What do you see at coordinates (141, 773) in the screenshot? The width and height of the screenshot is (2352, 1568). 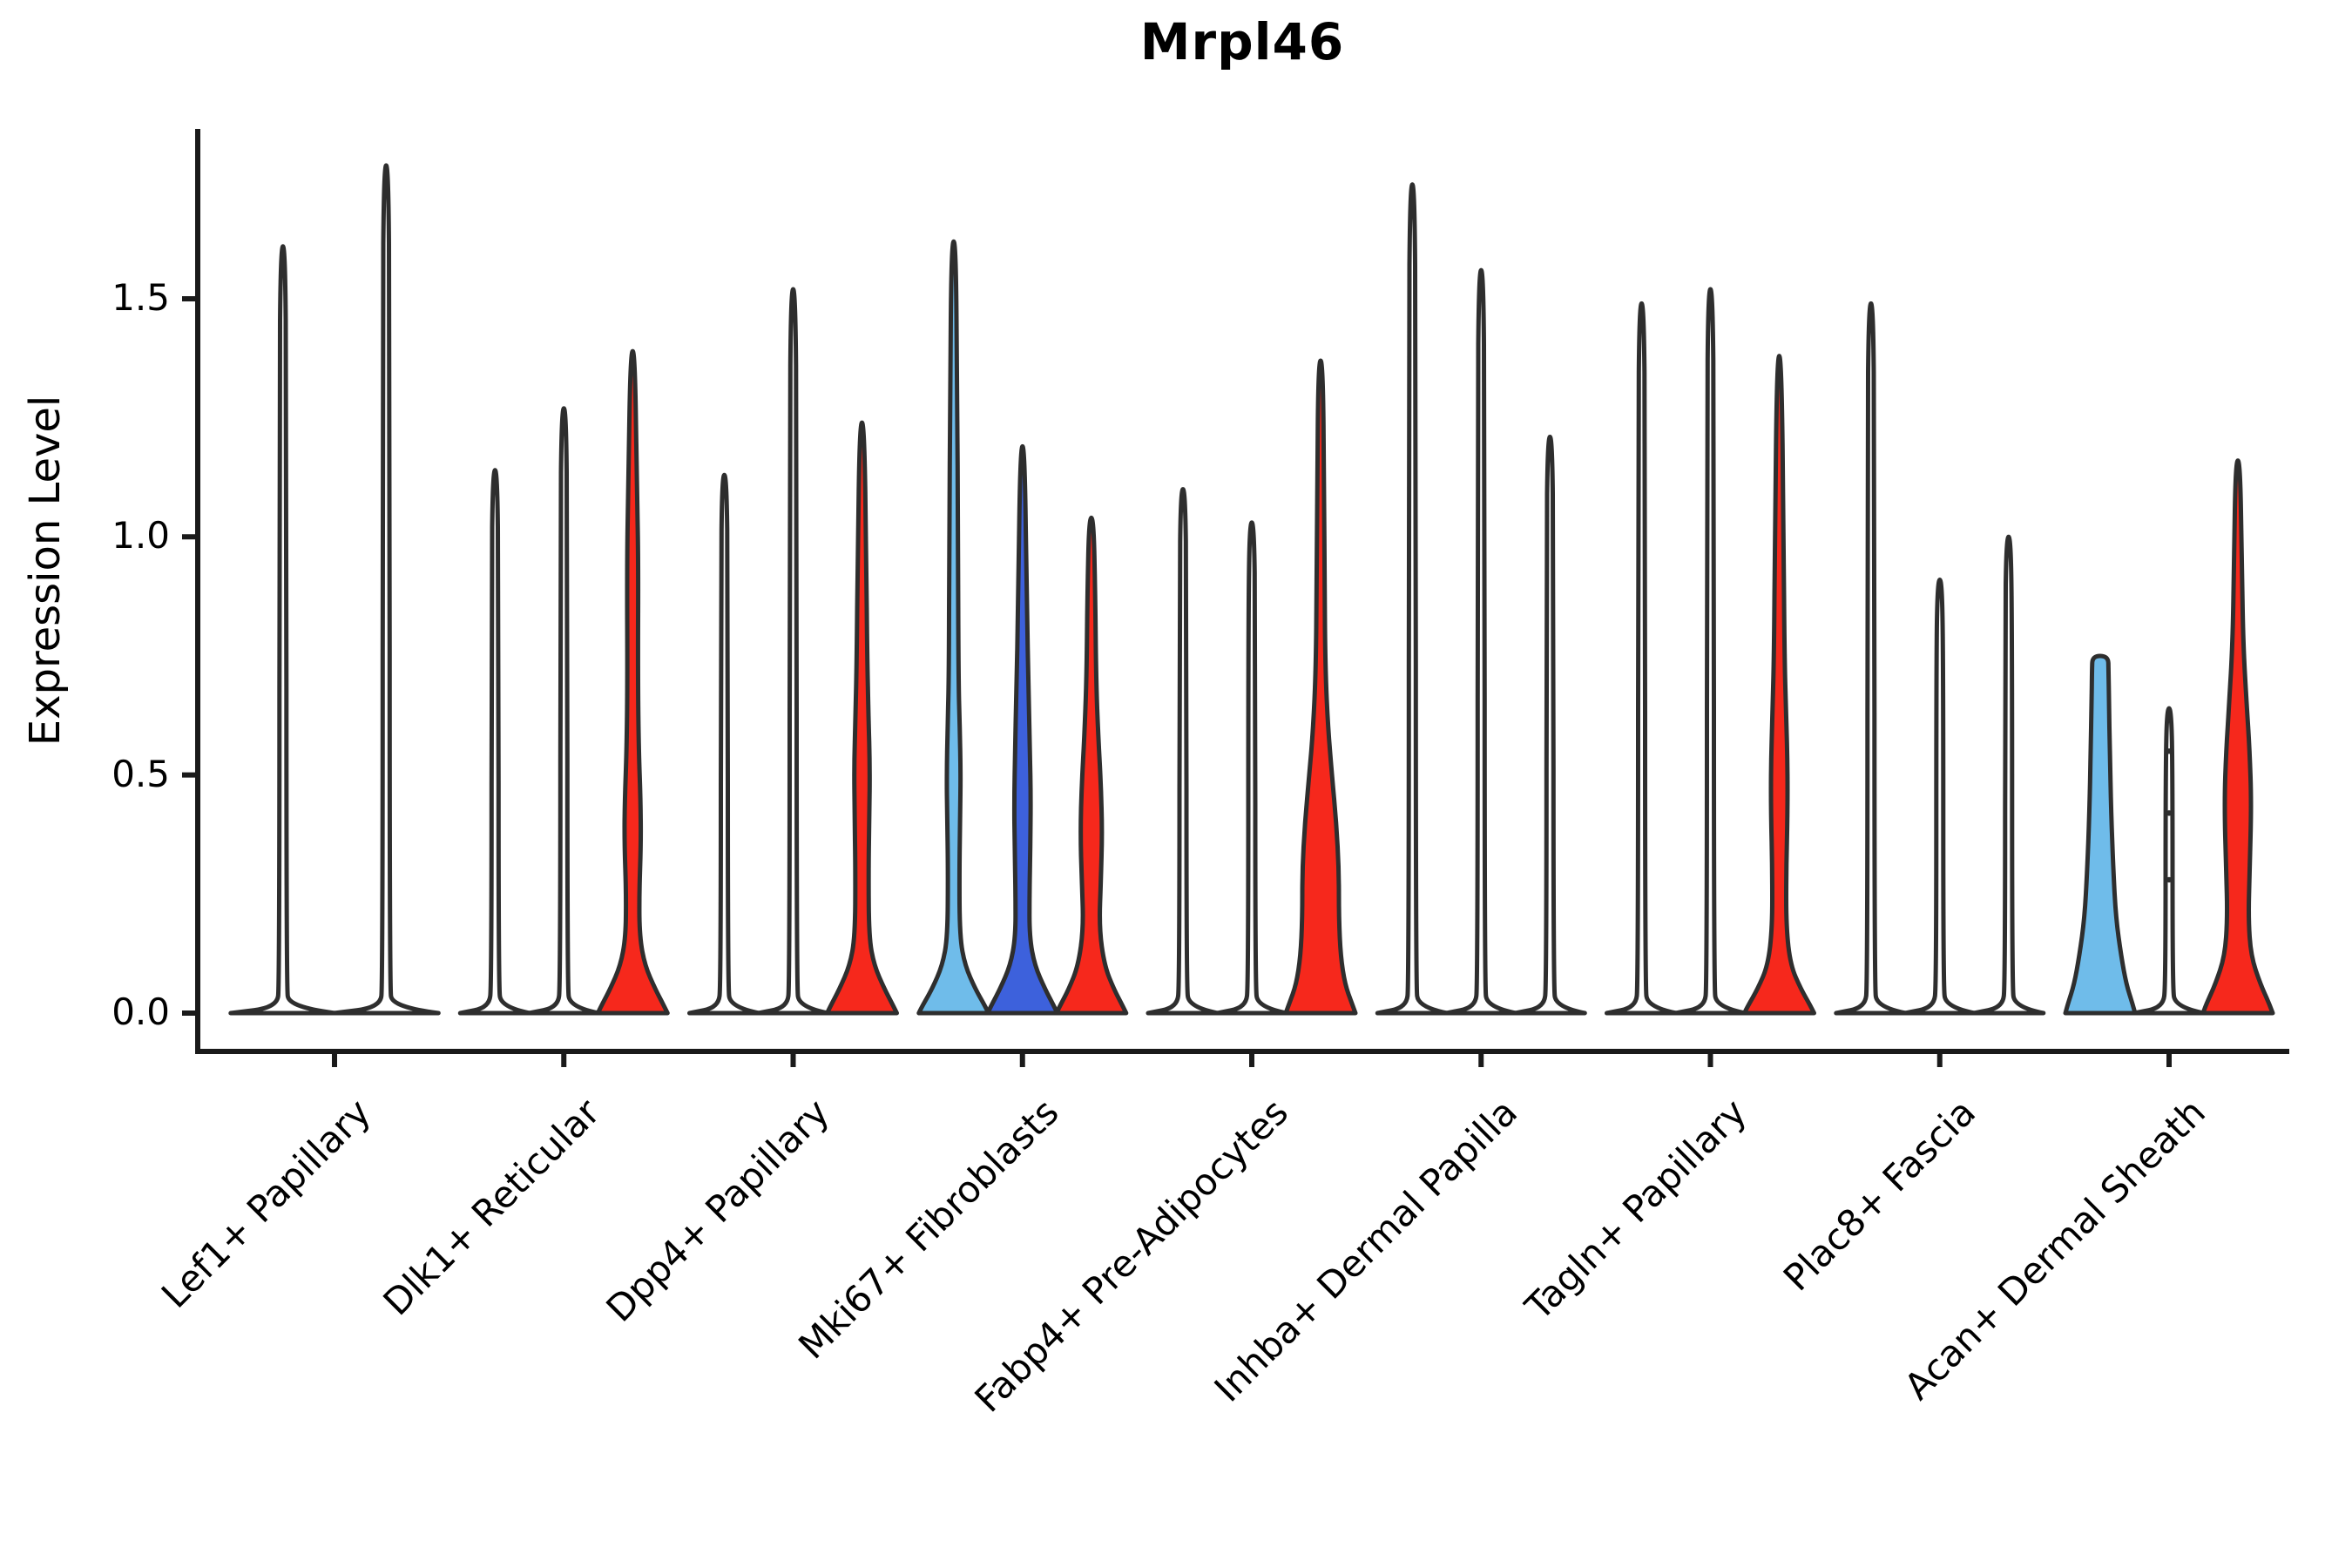 I see `y-tick-label: 0.5` at bounding box center [141, 773].